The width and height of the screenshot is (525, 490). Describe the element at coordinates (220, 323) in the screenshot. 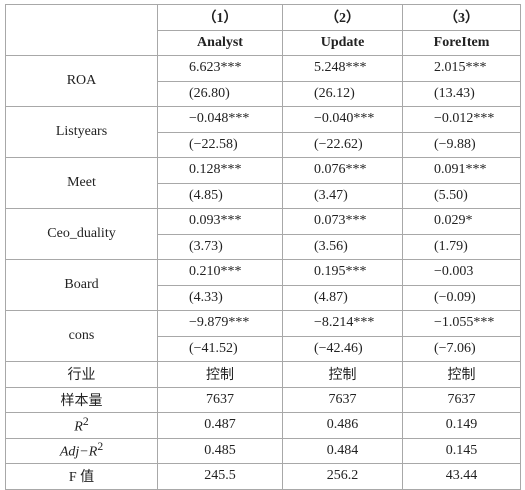

I see `coefficient: −9.879***` at that location.